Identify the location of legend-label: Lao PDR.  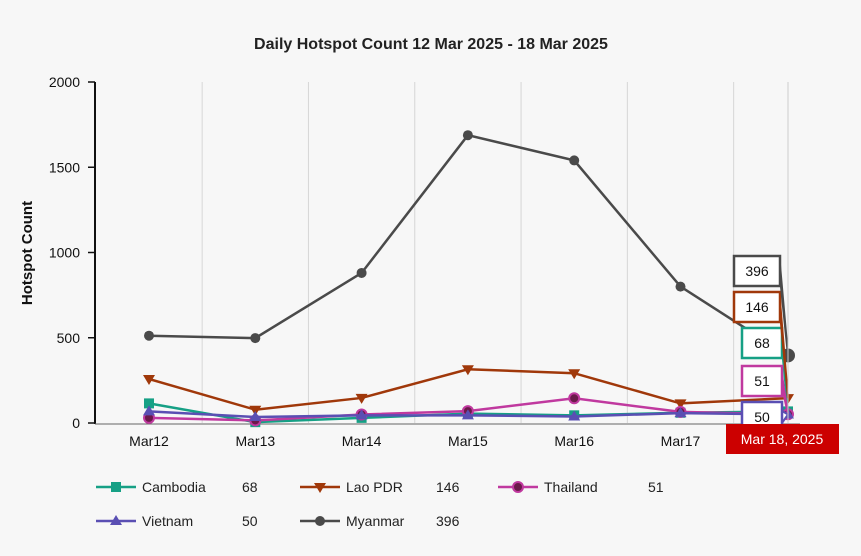
(374, 487).